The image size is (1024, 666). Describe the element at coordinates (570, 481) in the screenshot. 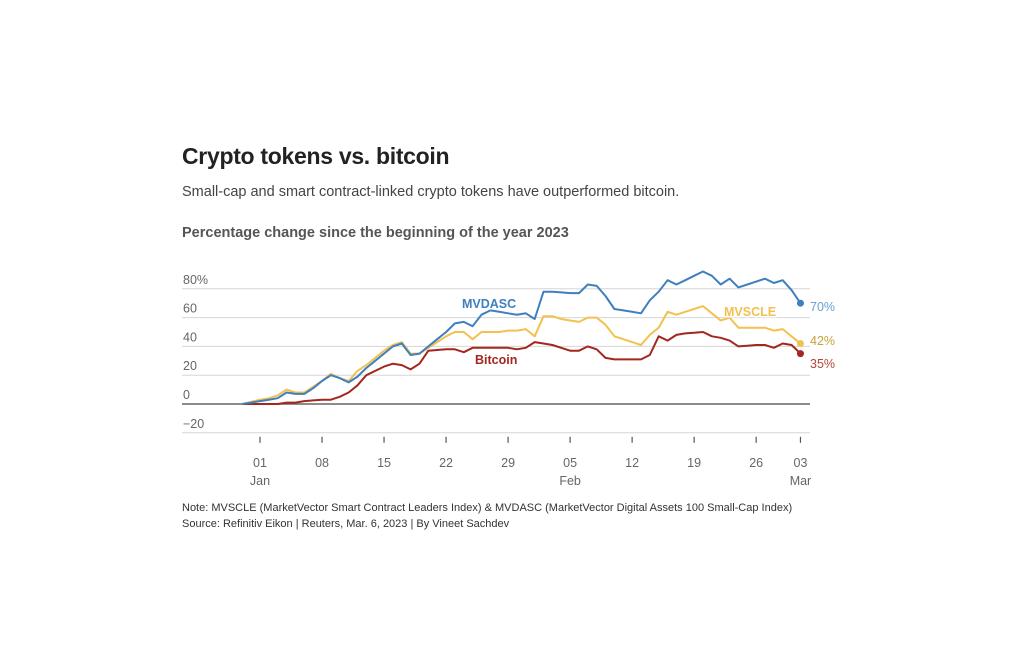

I see `x-tick-sublabel: Feb` at that location.